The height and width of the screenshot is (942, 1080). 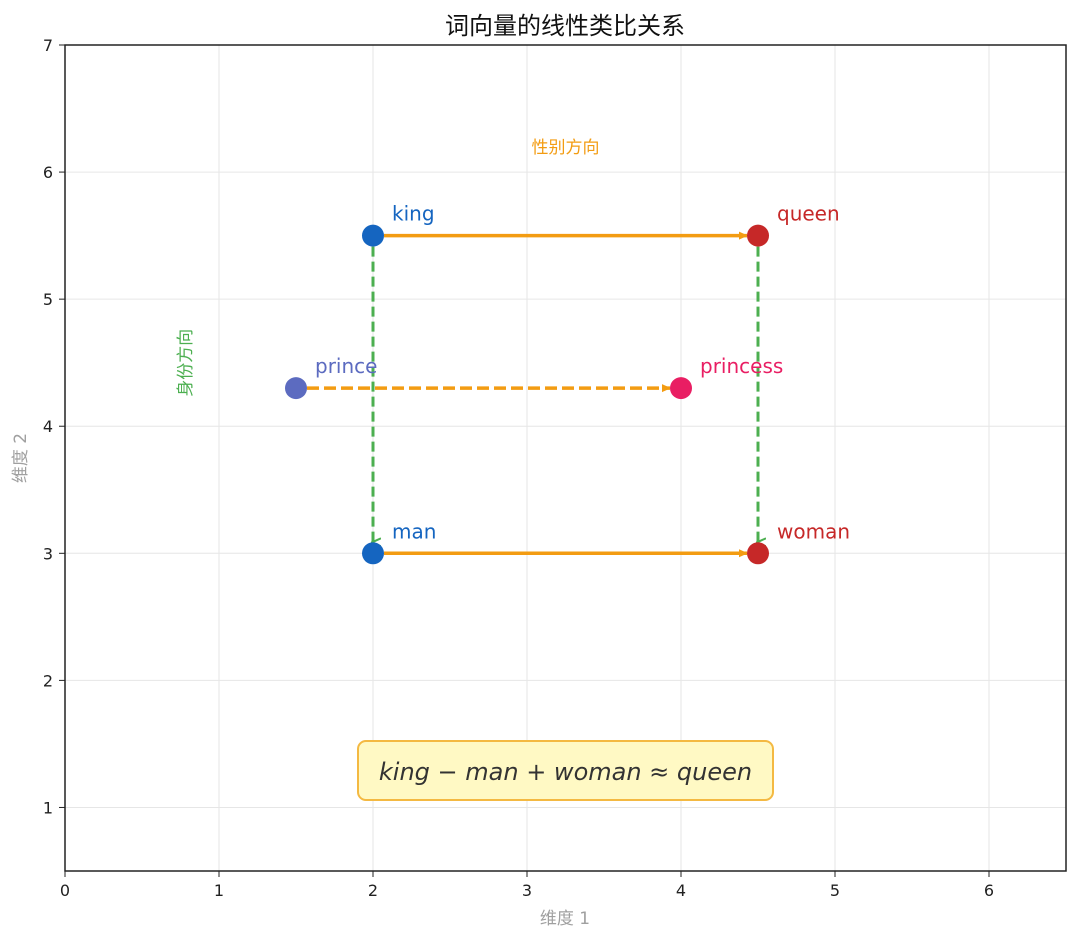 I want to click on y-tick-label: 3, so click(x=48, y=553).